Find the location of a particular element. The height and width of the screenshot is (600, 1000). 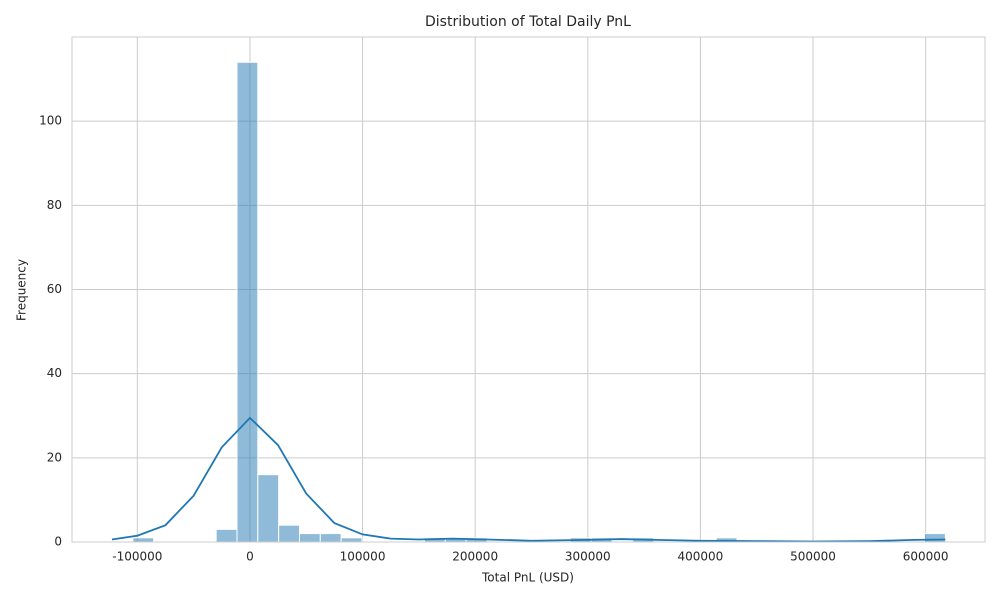

x-tick-label: 0 is located at coordinates (250, 557).